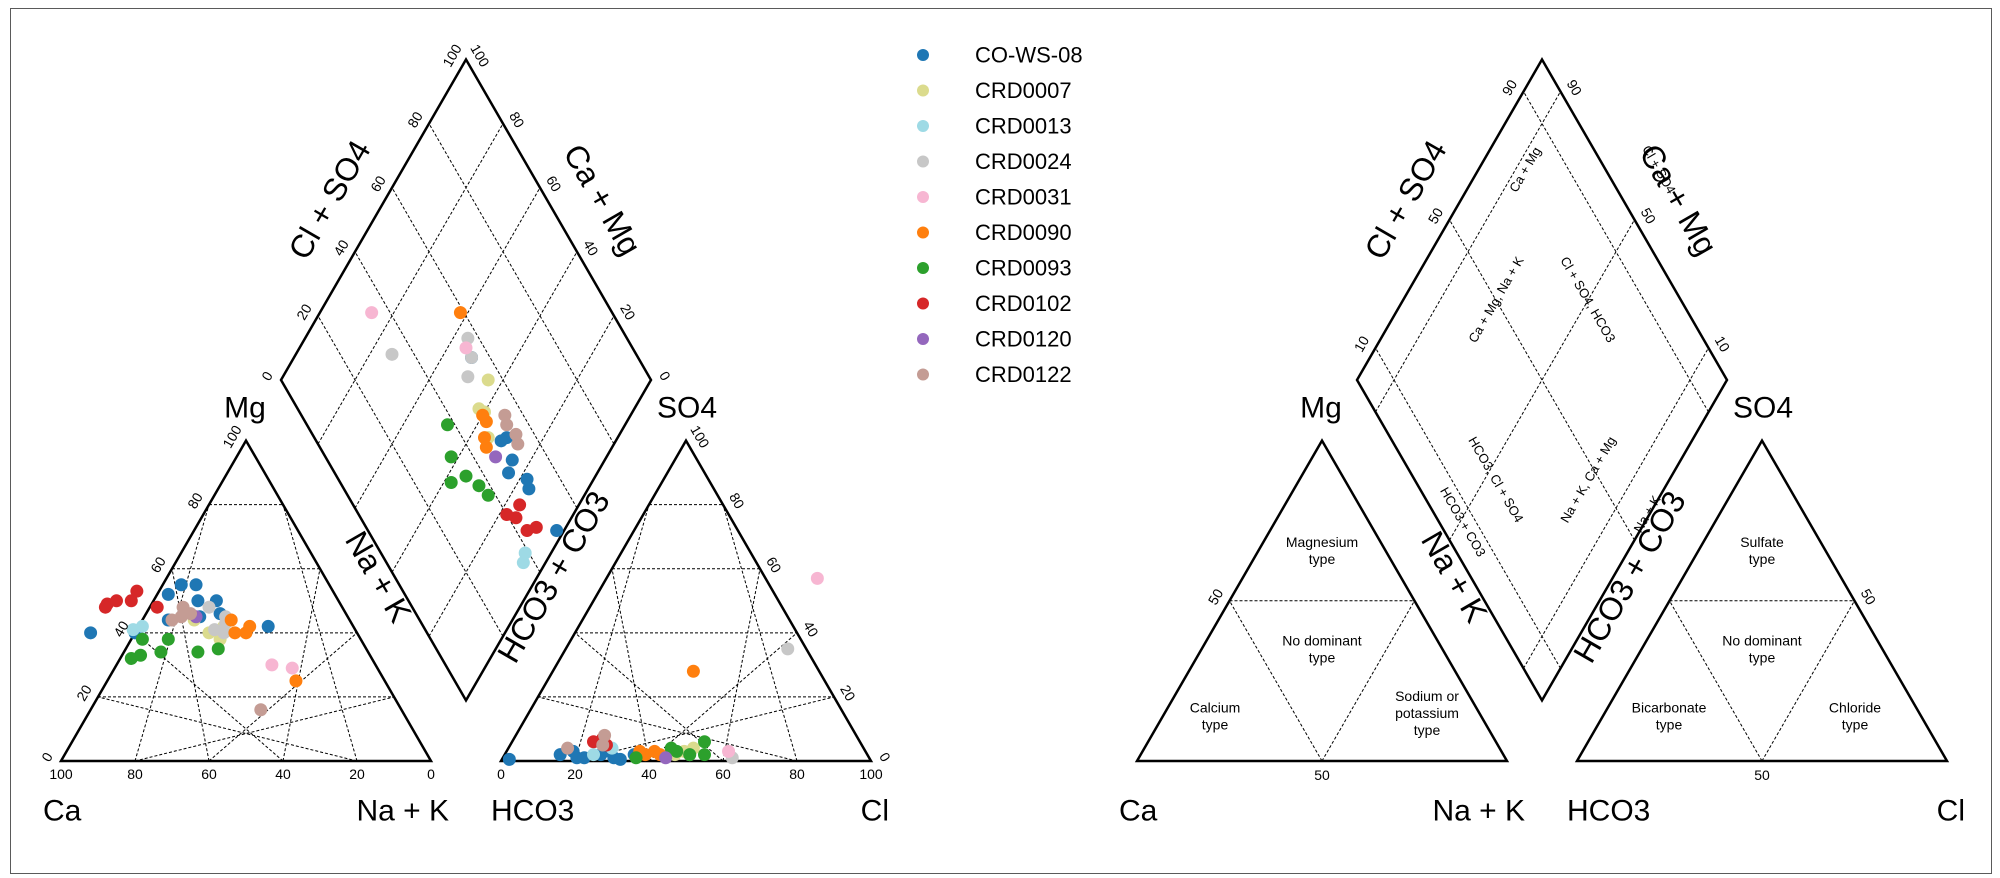  What do you see at coordinates (1761, 649) in the screenshot?
I see `ref-facies-anion-none: No dominant type` at bounding box center [1761, 649].